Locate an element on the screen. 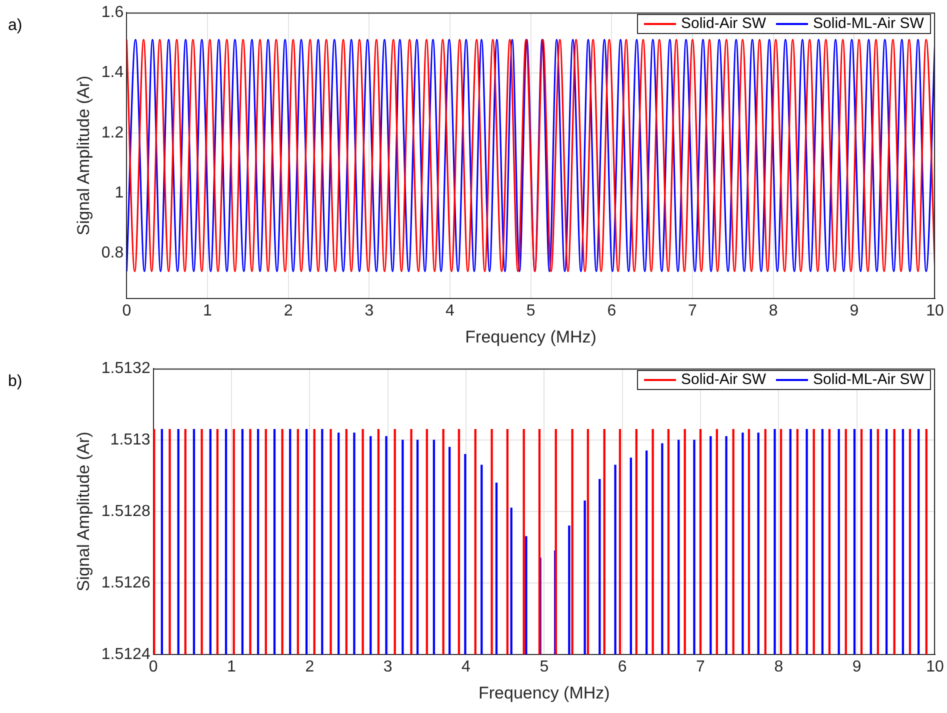  chart-title: a) is located at coordinates (15, 25).